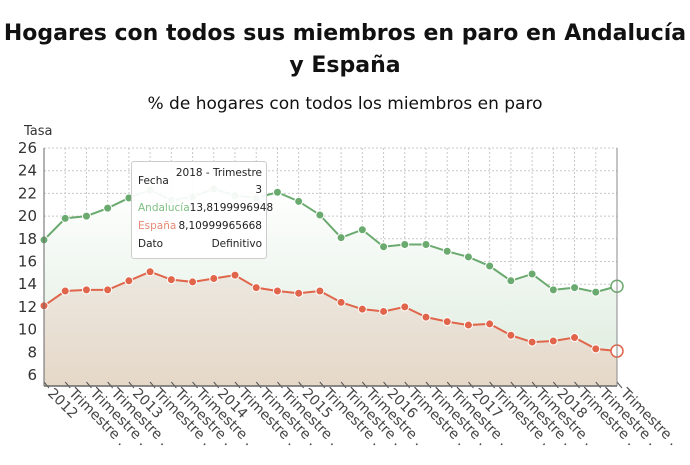 The height and width of the screenshot is (465, 690). What do you see at coordinates (220, 226) in the screenshot?
I see `tooltip-espana-value: 8,10999965668` at bounding box center [220, 226].